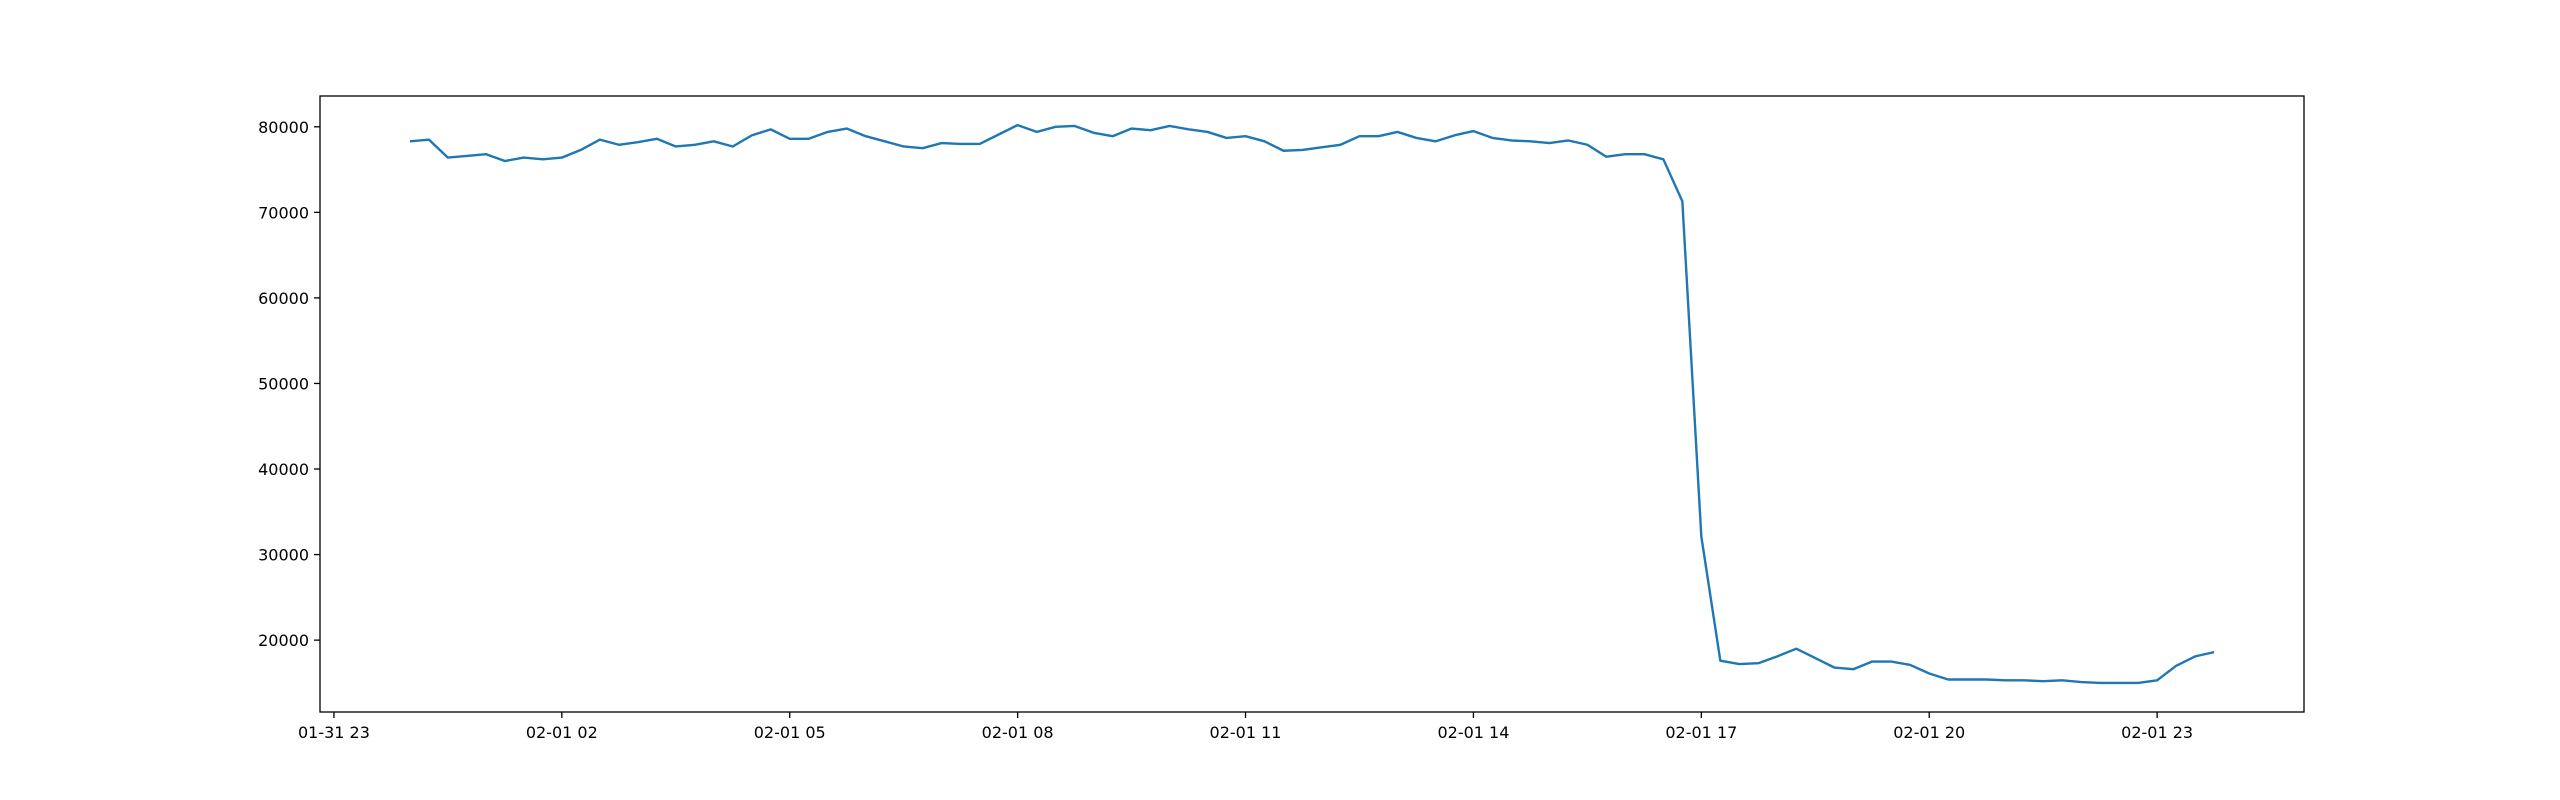  I want to click on y-tick-label: 70000, so click(283, 212).